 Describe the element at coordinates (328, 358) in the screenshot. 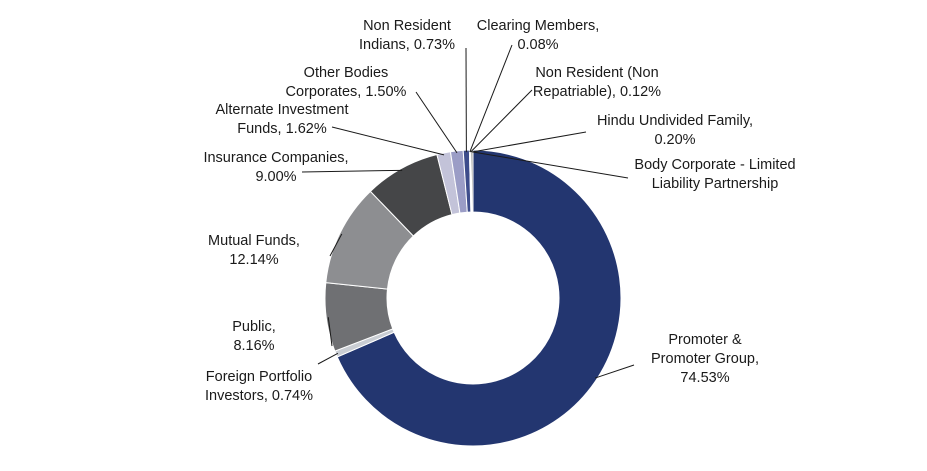

I see `leader-foreign-portfolio-investors` at that location.